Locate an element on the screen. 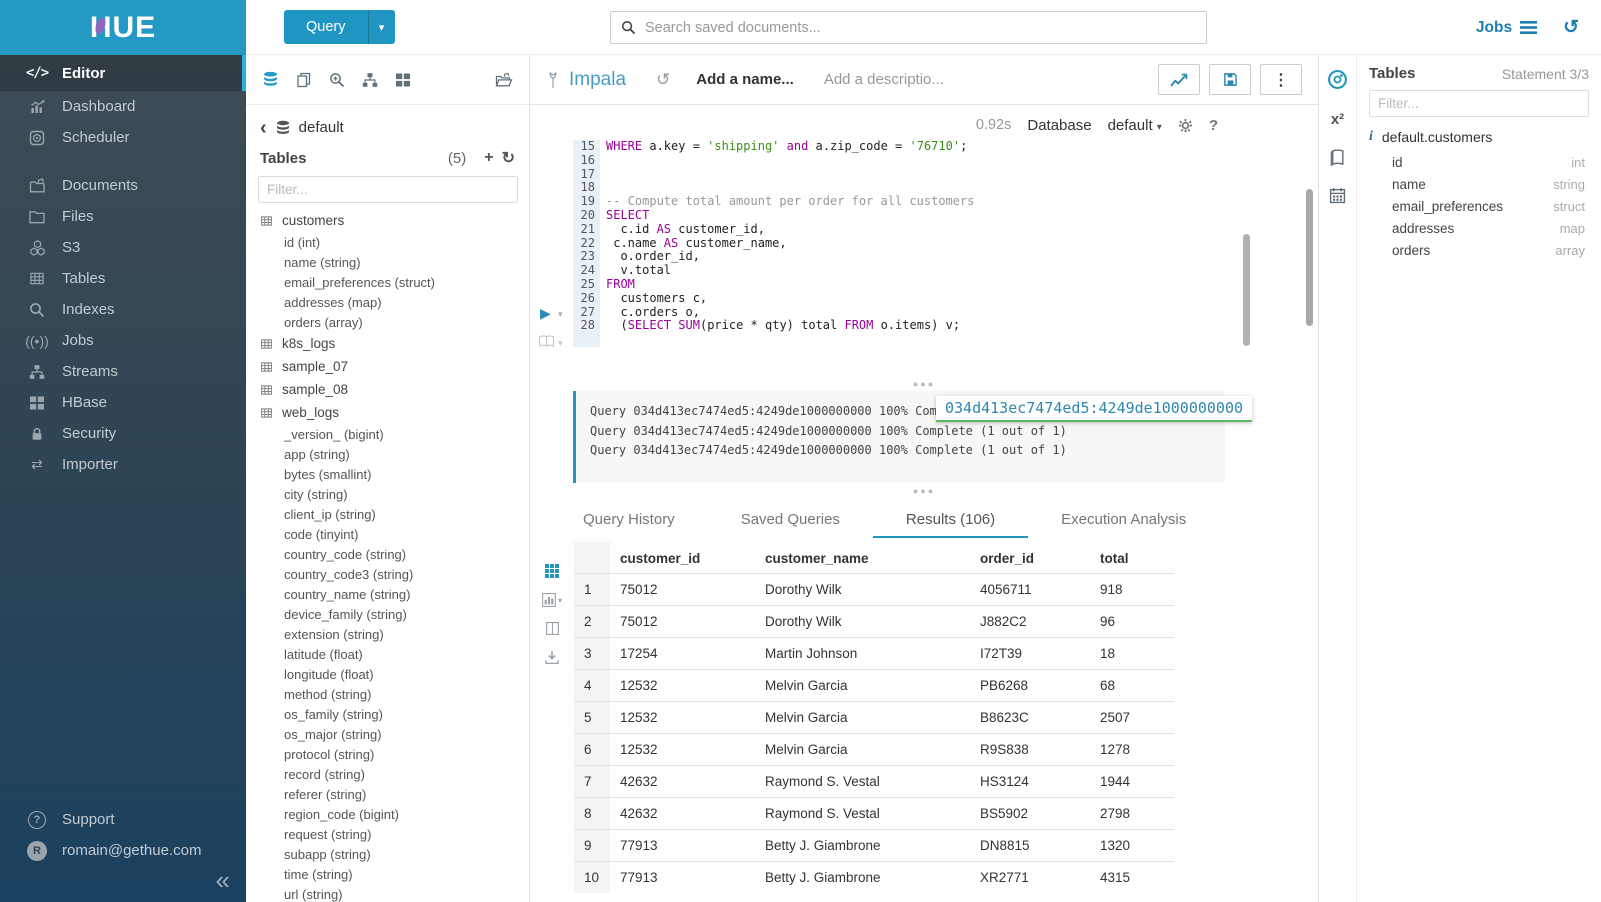  sidebar-item-hbase: HBase is located at coordinates (123, 402).